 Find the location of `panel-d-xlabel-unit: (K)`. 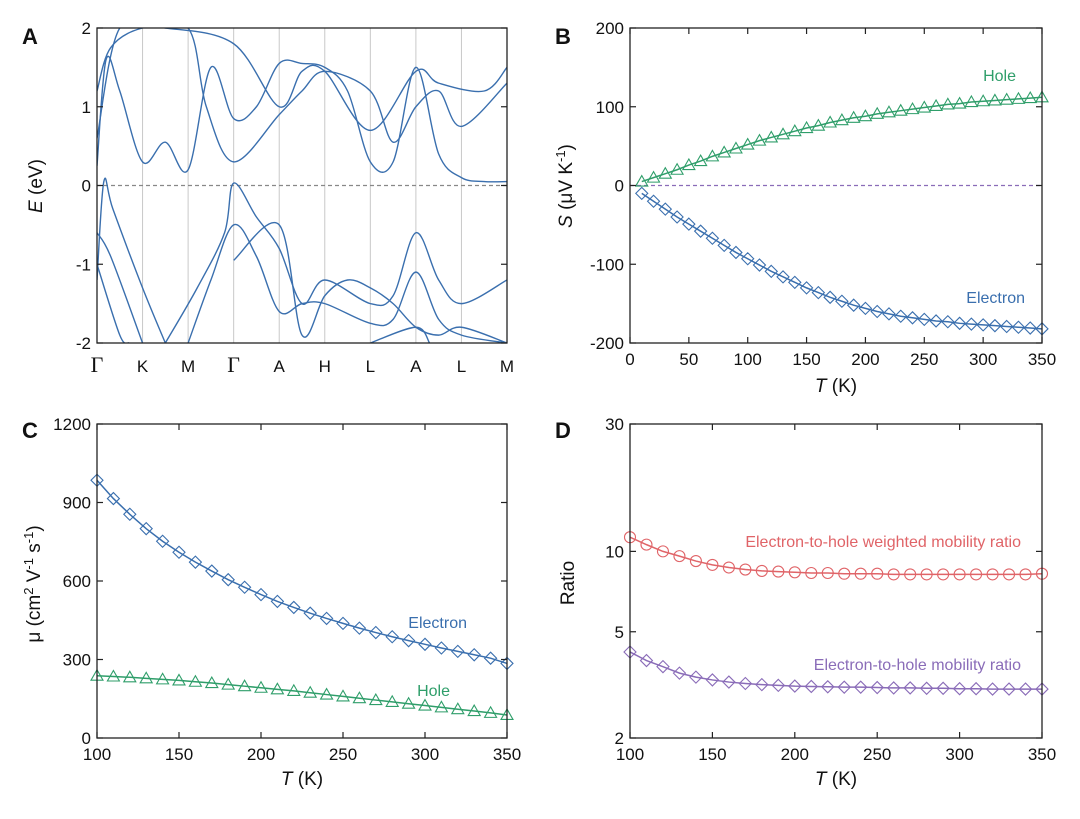

panel-d-xlabel-unit: (K) is located at coordinates (842, 779).